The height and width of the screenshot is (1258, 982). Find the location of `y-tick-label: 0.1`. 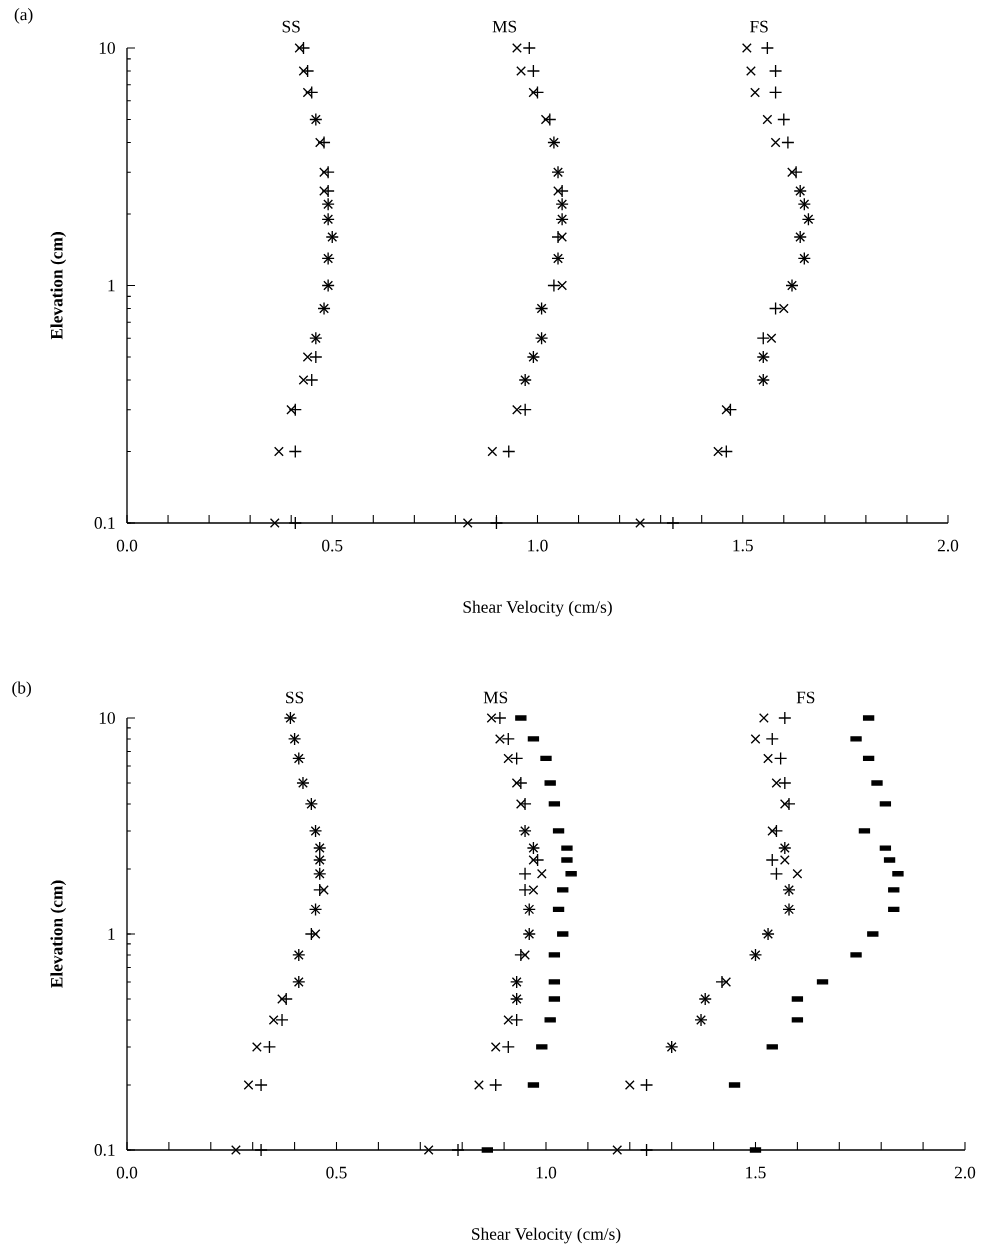

y-tick-label: 0.1 is located at coordinates (104, 1150).